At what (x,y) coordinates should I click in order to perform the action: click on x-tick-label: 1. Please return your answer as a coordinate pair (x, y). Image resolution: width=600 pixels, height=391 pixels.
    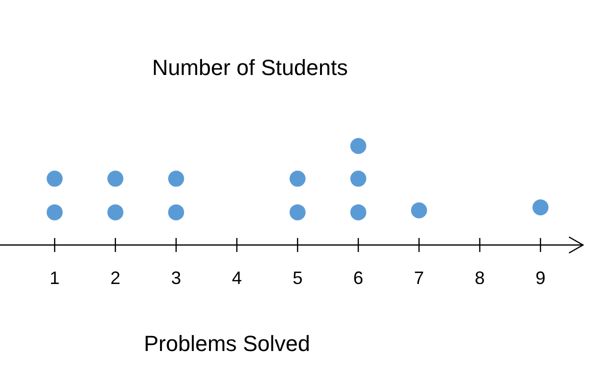
    Looking at the image, I should click on (55, 278).